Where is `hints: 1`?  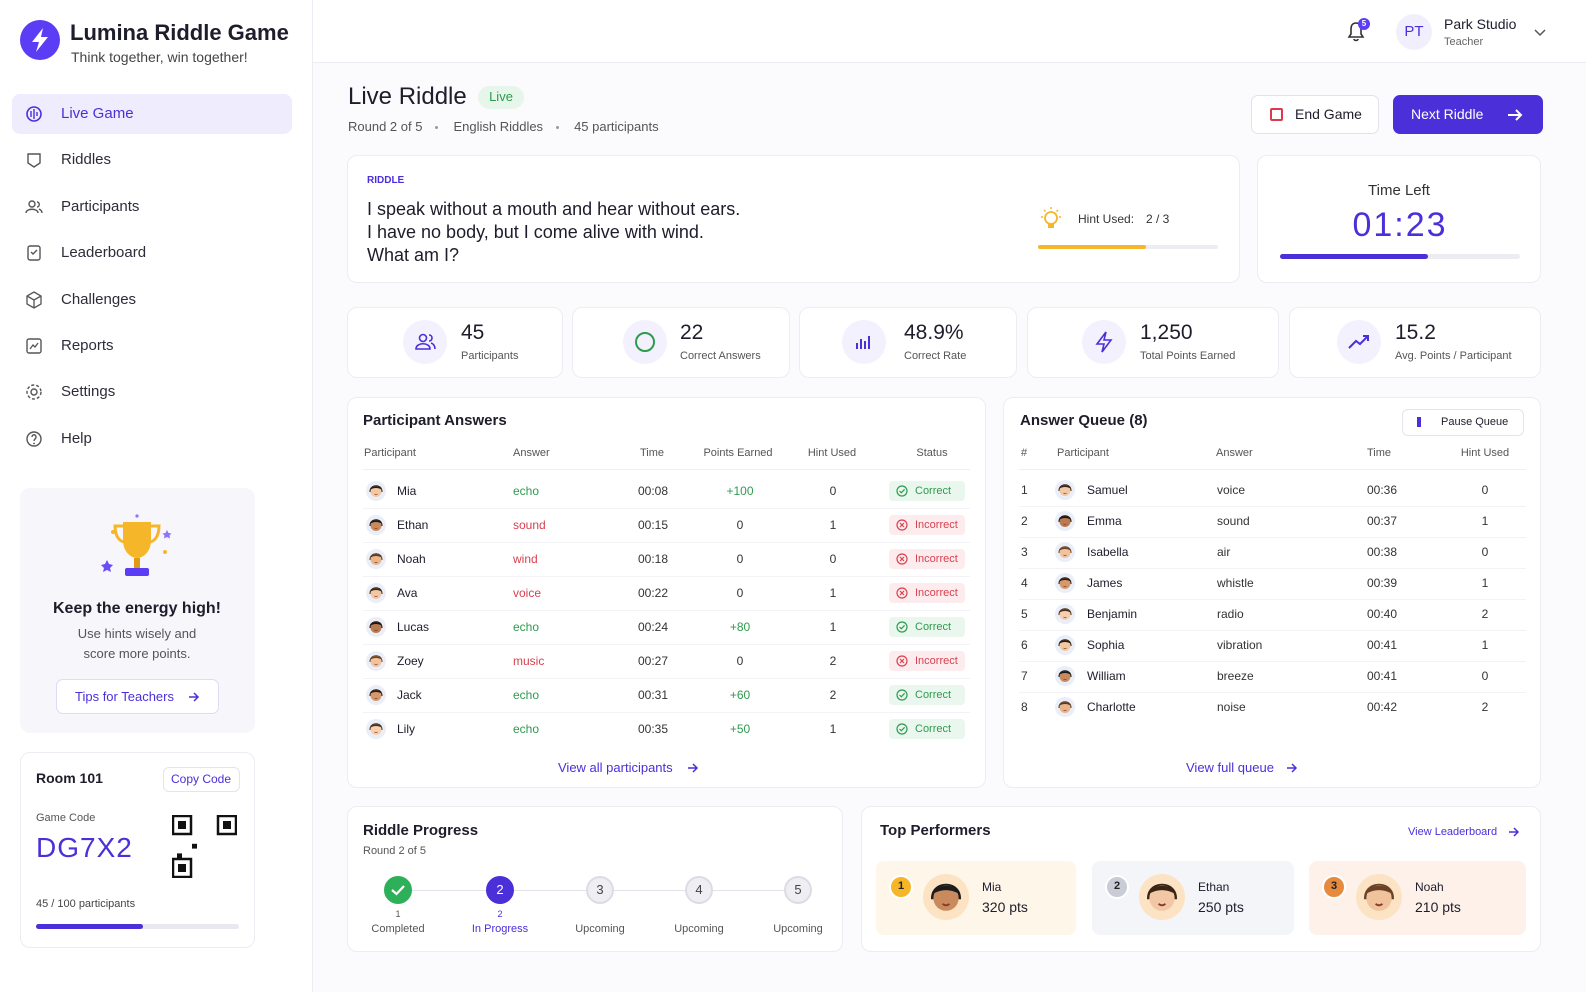
hints: 1 is located at coordinates (1485, 645).